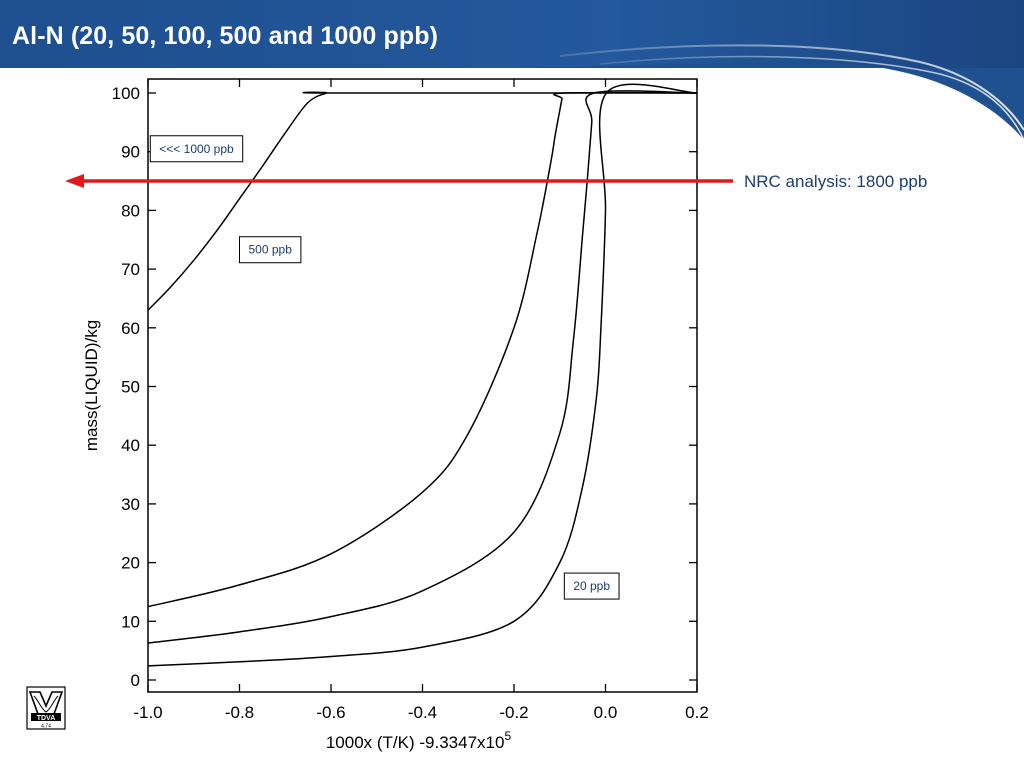 This screenshot has width=1024, height=768. I want to click on y-tick-label: 50, so click(130, 387).